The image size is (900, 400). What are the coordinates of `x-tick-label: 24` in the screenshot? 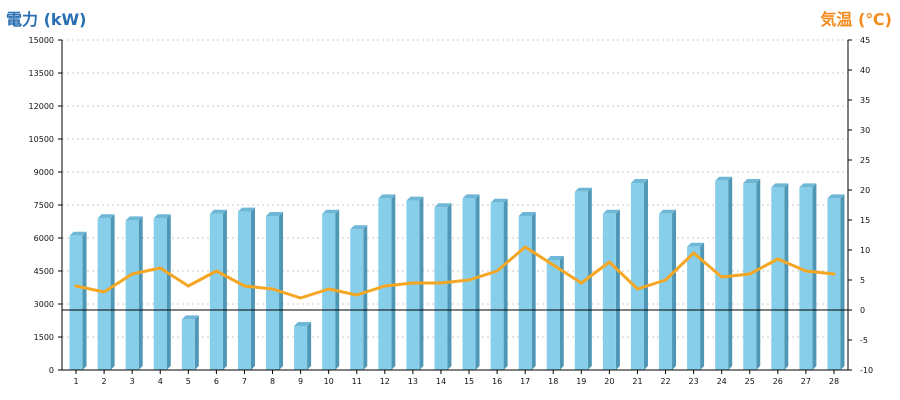 It's located at (722, 381).